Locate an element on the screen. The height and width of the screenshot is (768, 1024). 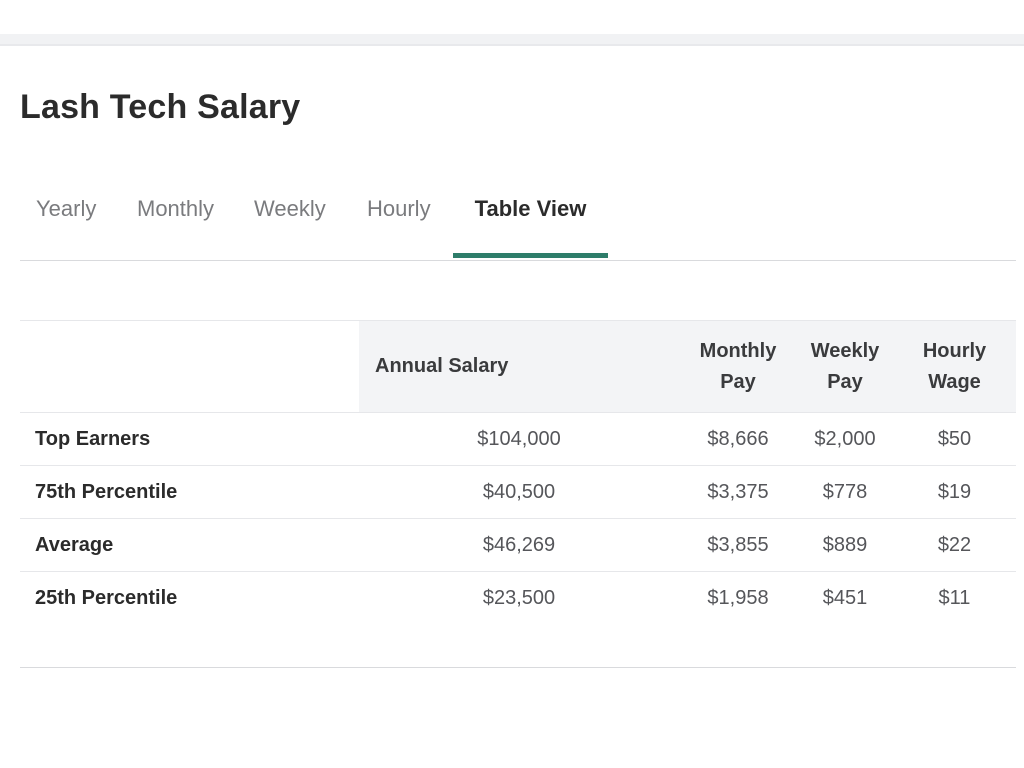
hourly-wage-cell: $11 is located at coordinates (954, 598).